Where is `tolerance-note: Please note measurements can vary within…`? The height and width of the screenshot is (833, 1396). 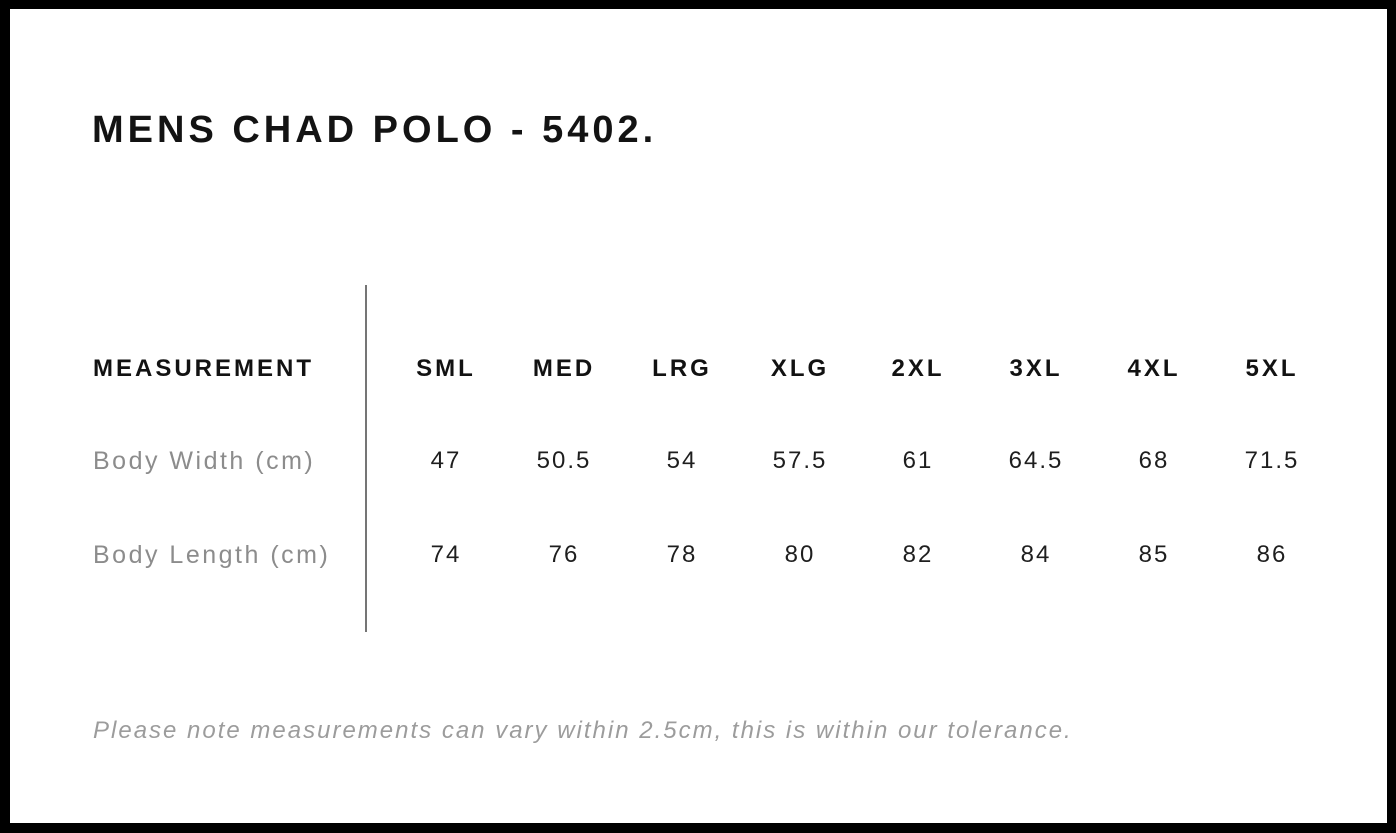
tolerance-note: Please note measurements can vary within… is located at coordinates (583, 730).